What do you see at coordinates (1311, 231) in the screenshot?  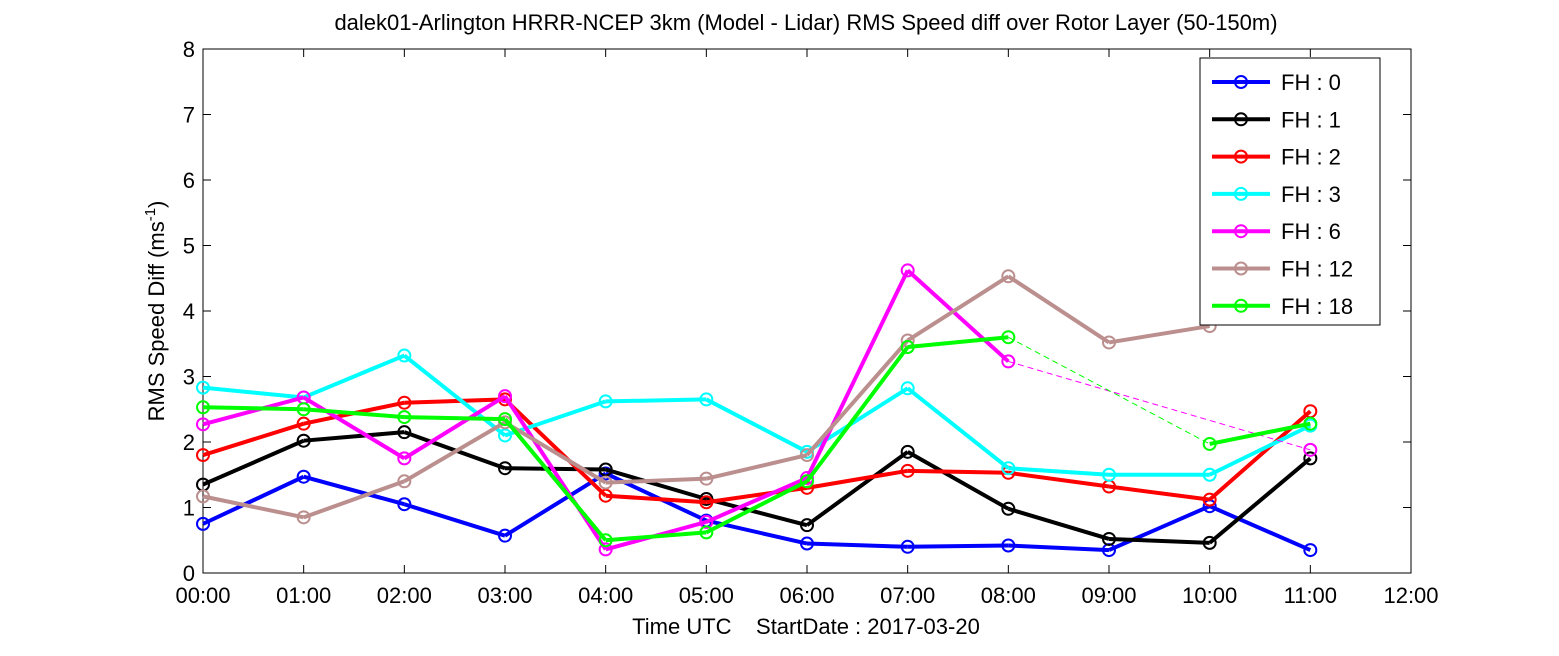 I see `legend-label: FH : 6` at bounding box center [1311, 231].